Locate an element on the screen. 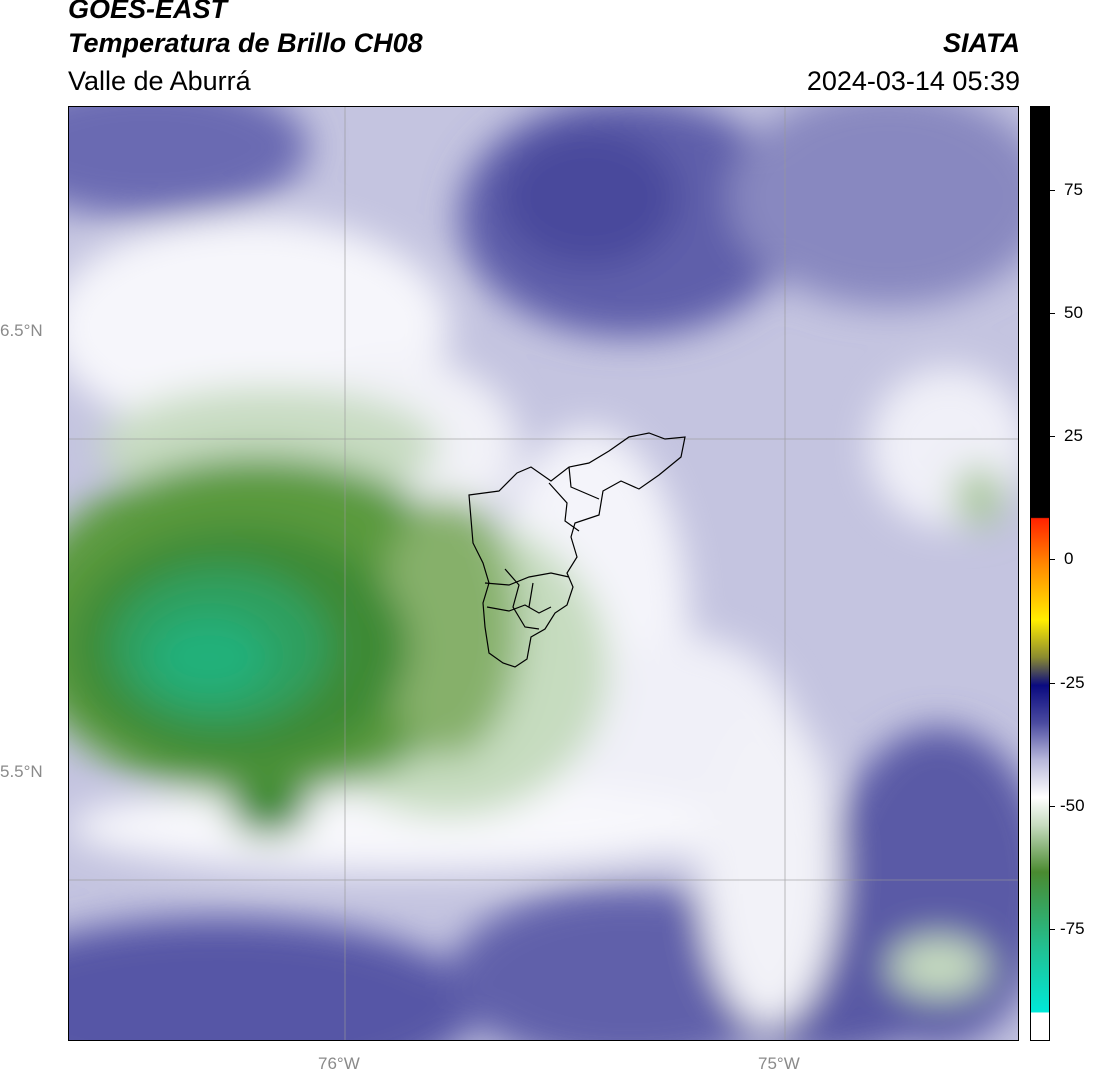 The width and height of the screenshot is (1094, 1078). lat-label-6-5n: 6.5°N is located at coordinates (21, 330).